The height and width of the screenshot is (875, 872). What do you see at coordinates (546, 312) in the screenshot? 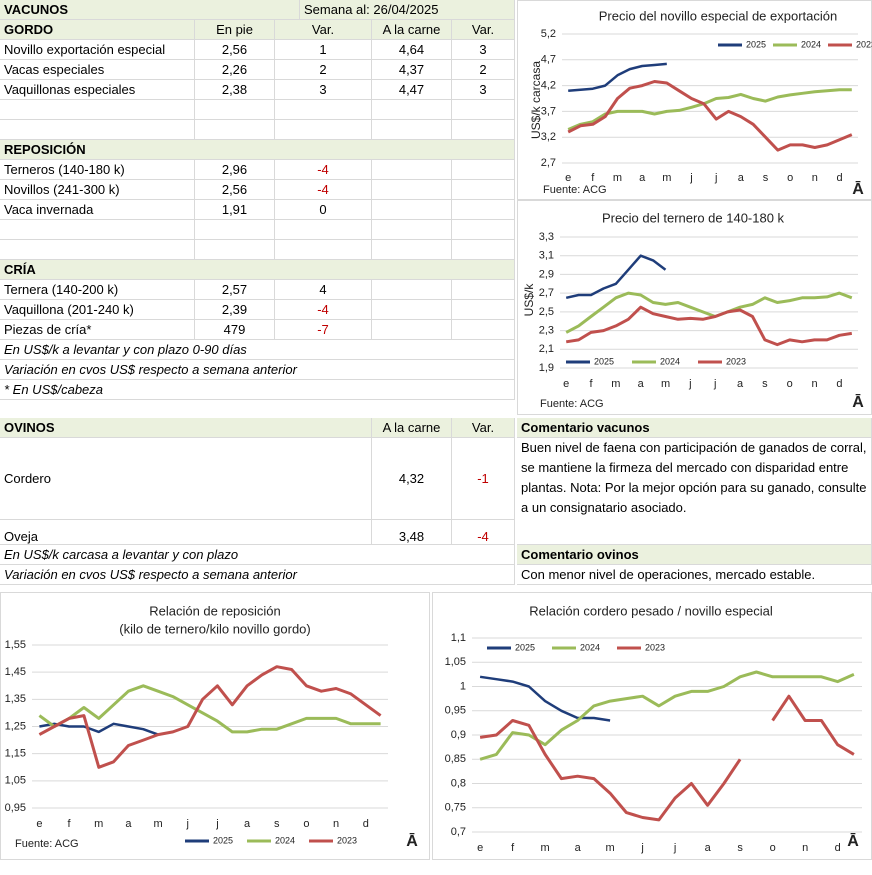
I see `y-tick-label: 2,5` at bounding box center [546, 312].